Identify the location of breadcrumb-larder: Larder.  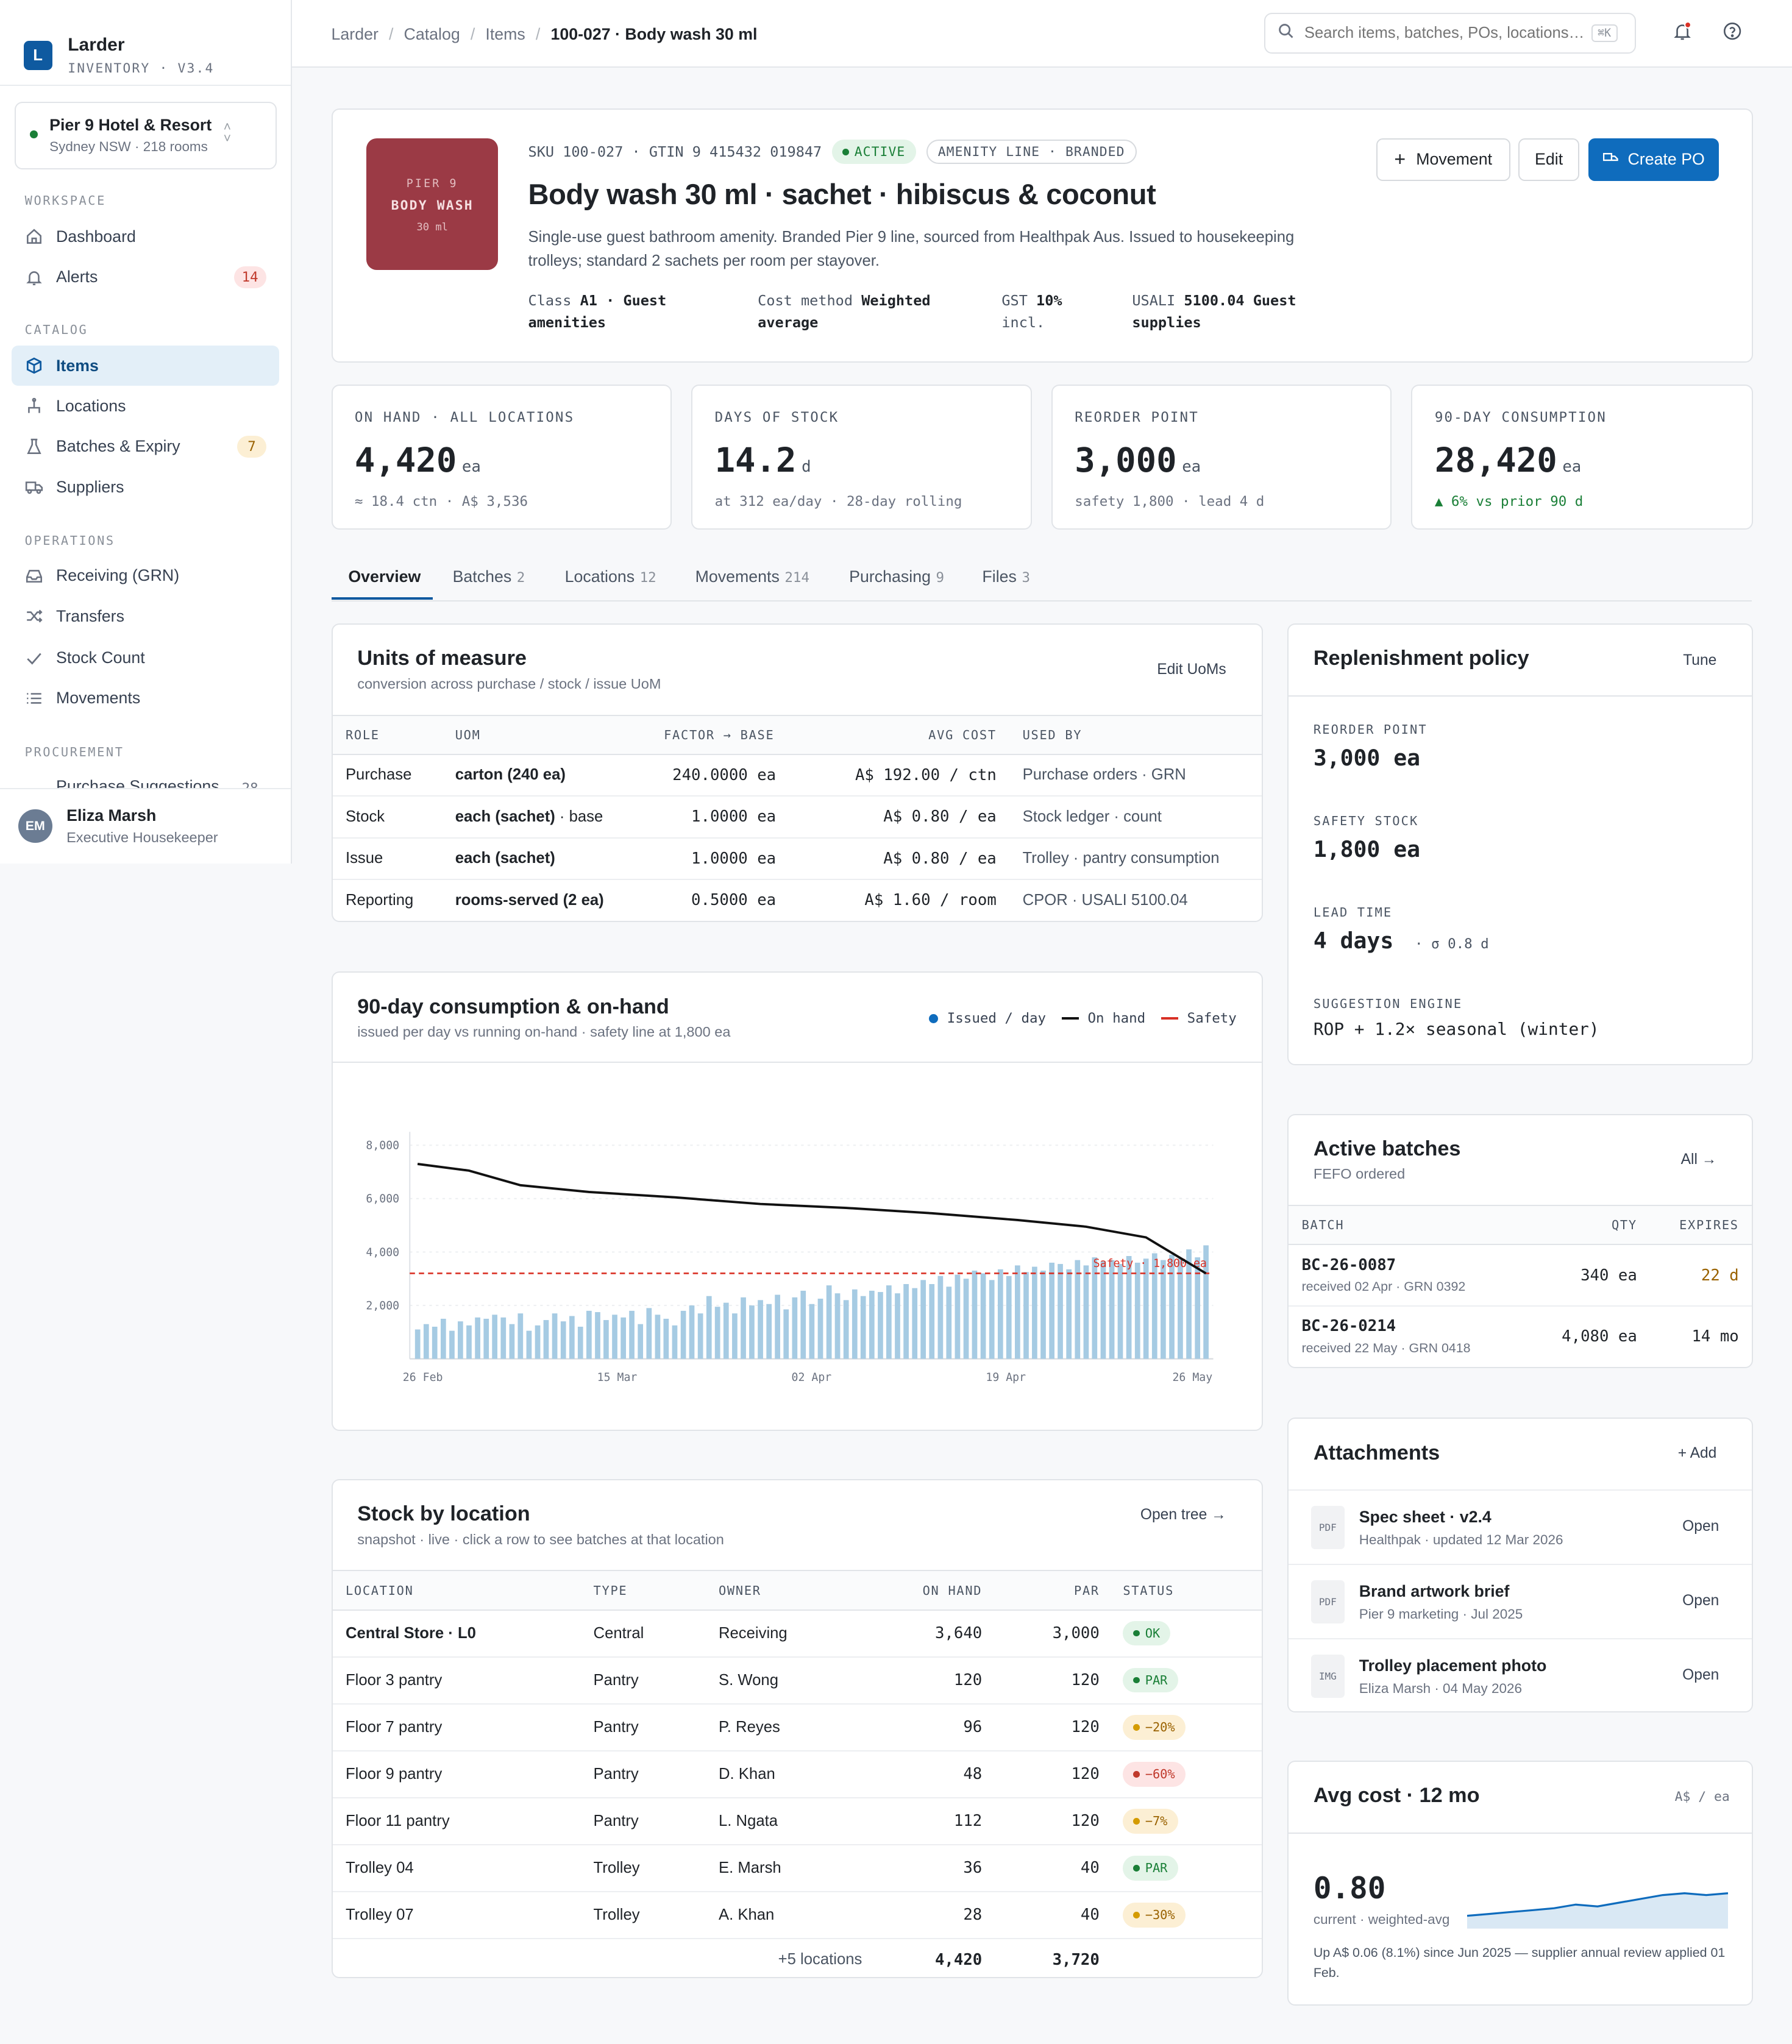
(355, 33).